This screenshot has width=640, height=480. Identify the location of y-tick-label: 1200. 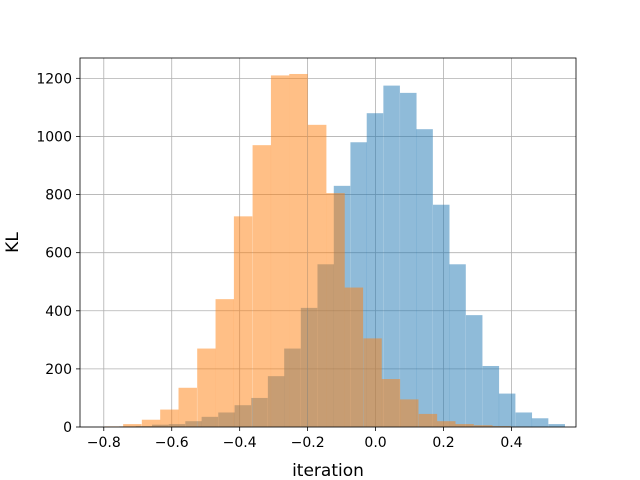
(54, 79).